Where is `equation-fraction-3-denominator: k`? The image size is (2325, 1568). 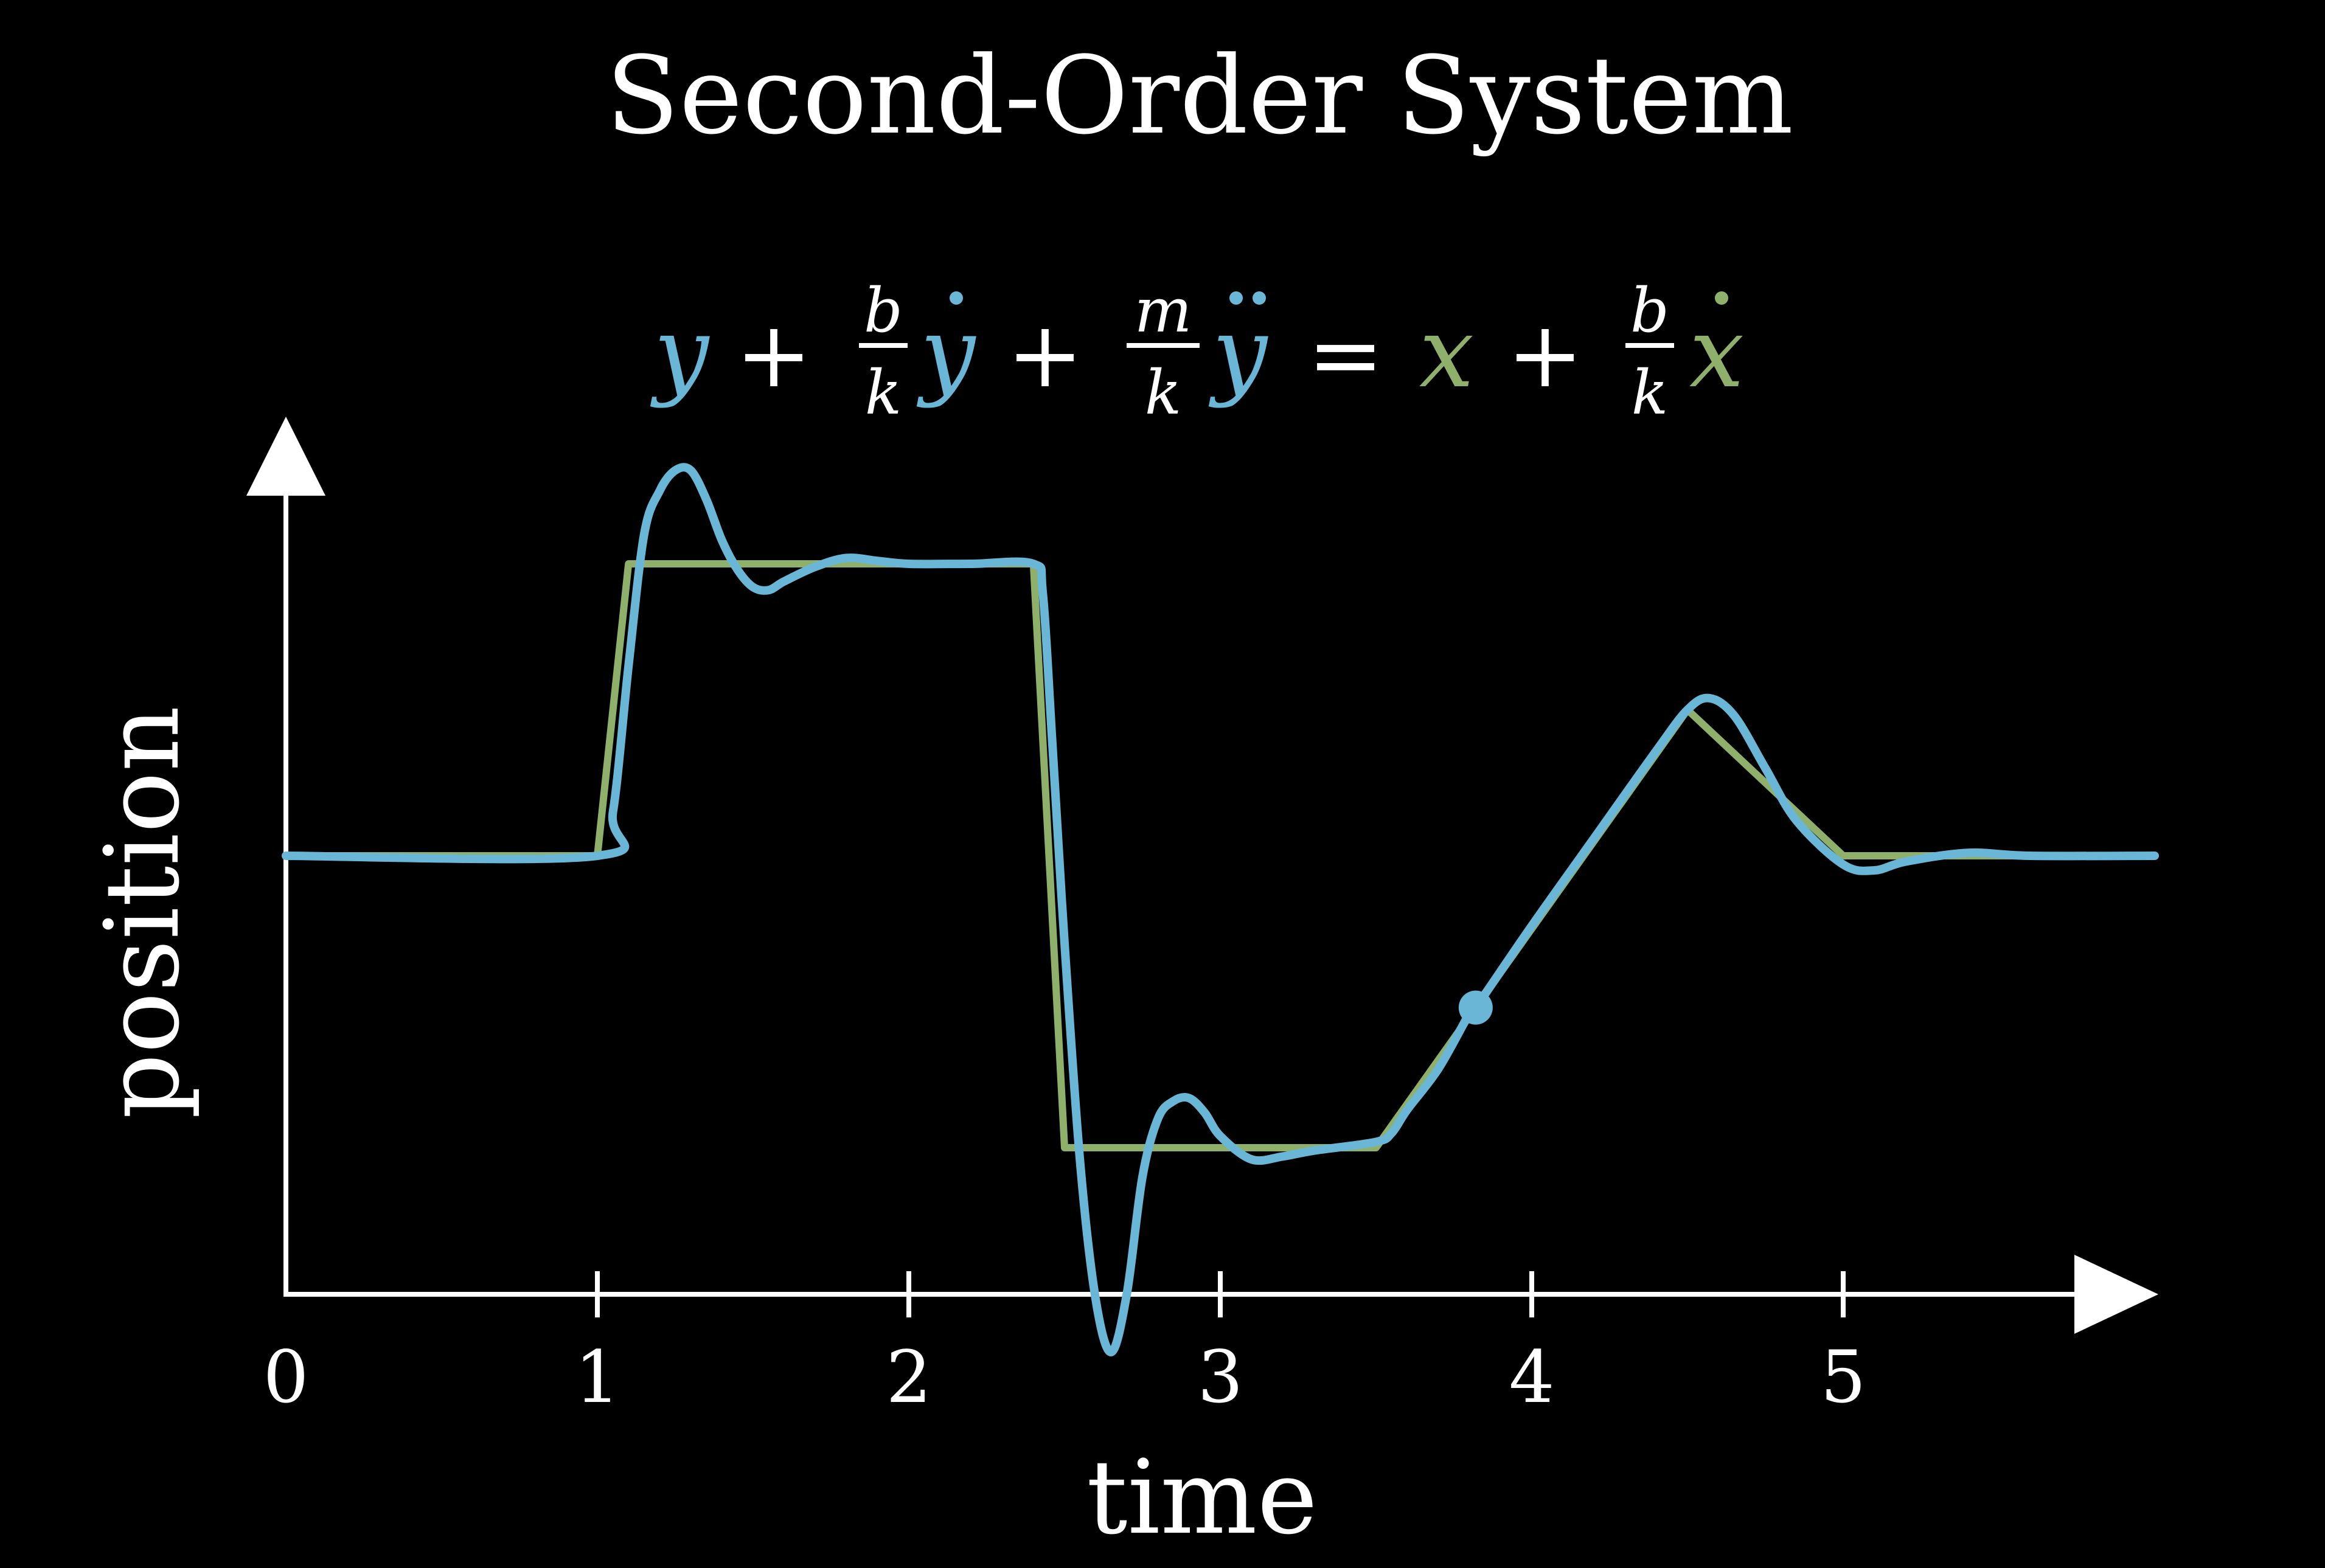
equation-fraction-3-denominator: k is located at coordinates (1650, 392).